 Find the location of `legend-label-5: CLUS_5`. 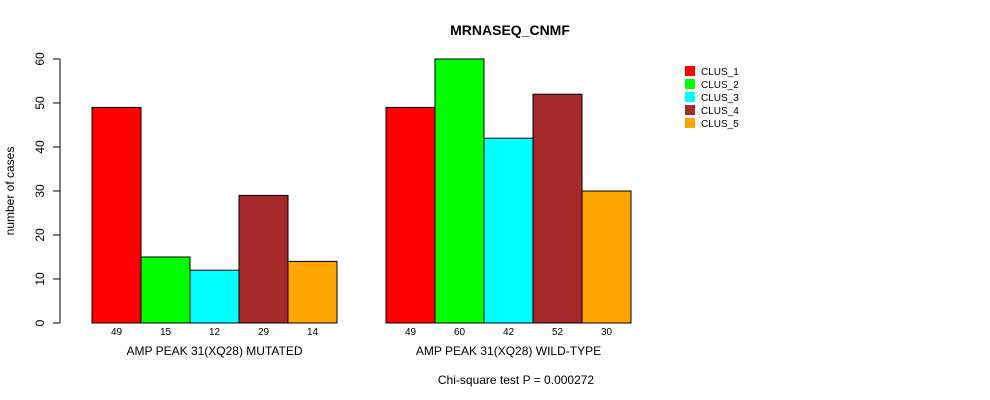

legend-label-5: CLUS_5 is located at coordinates (720, 124).